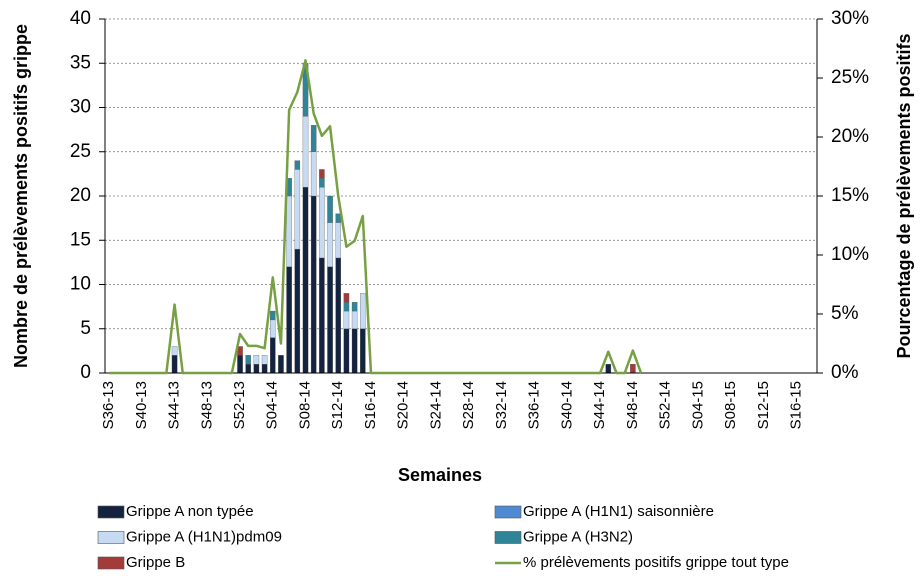 This screenshot has height=580, width=922. I want to click on y2-tick-label: 10%, so click(850, 254).